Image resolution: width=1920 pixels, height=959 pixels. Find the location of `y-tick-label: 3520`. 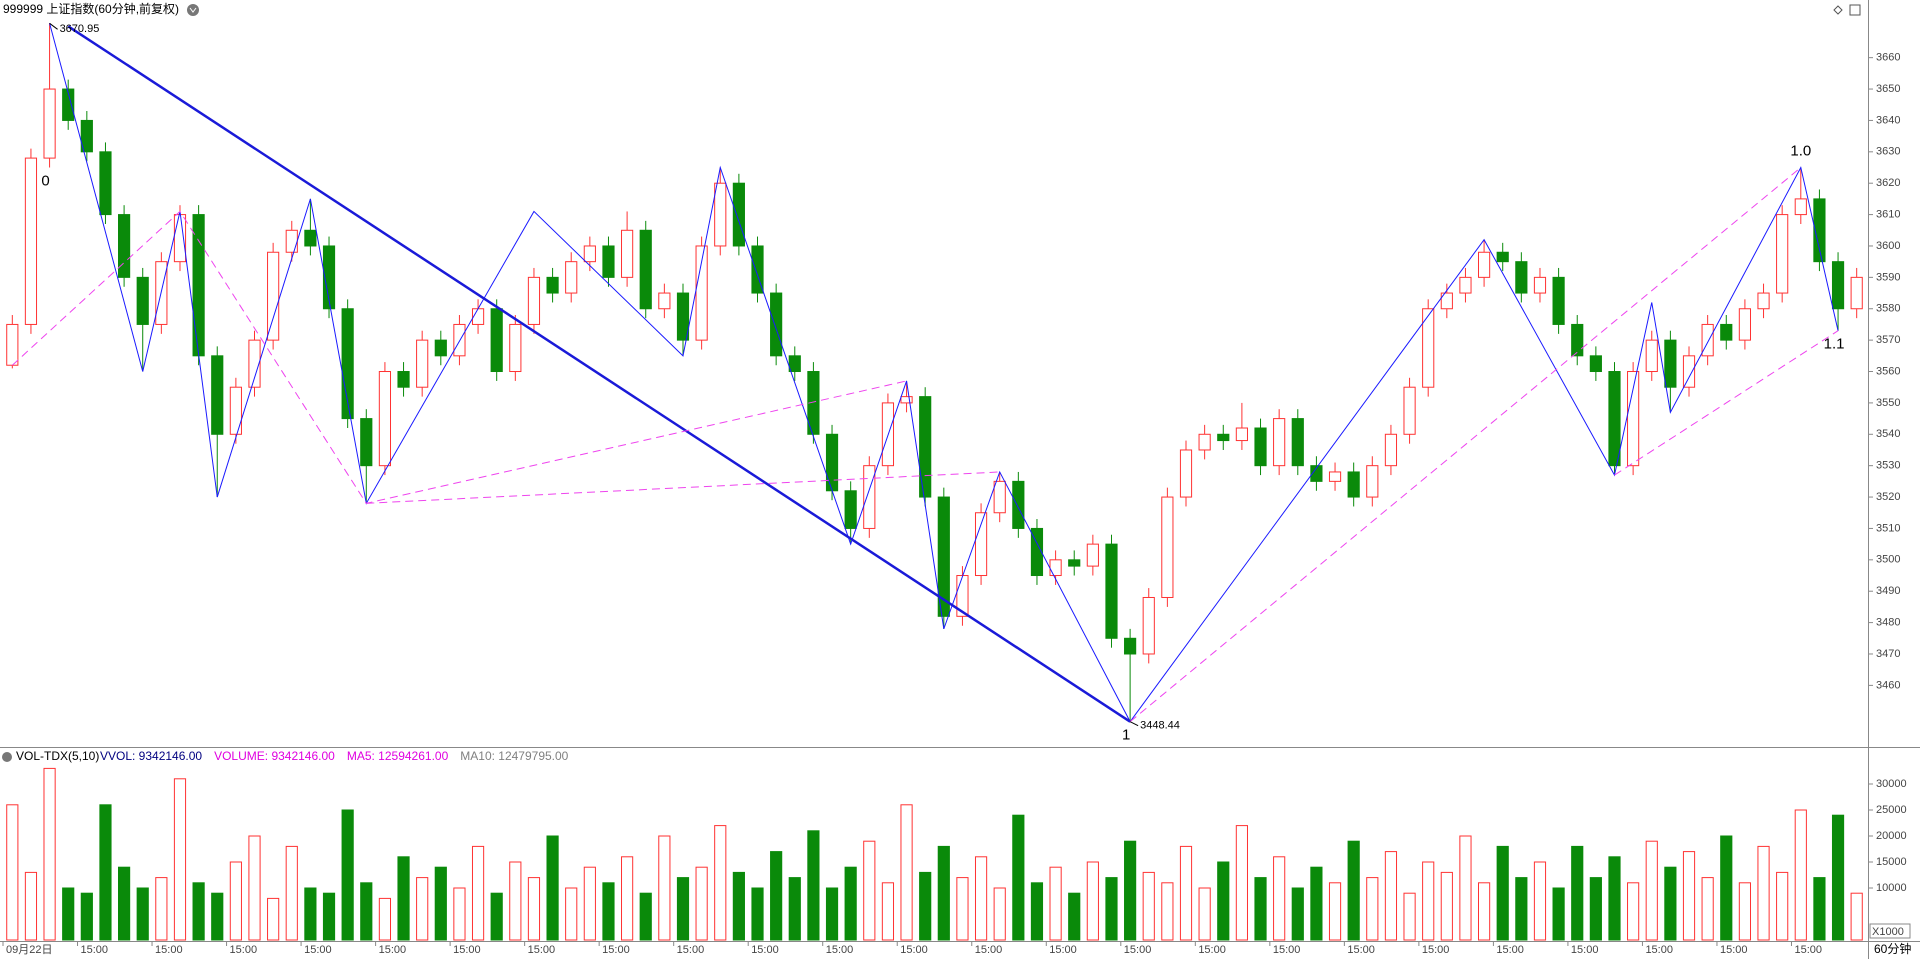

y-tick-label: 3520 is located at coordinates (1888, 497).